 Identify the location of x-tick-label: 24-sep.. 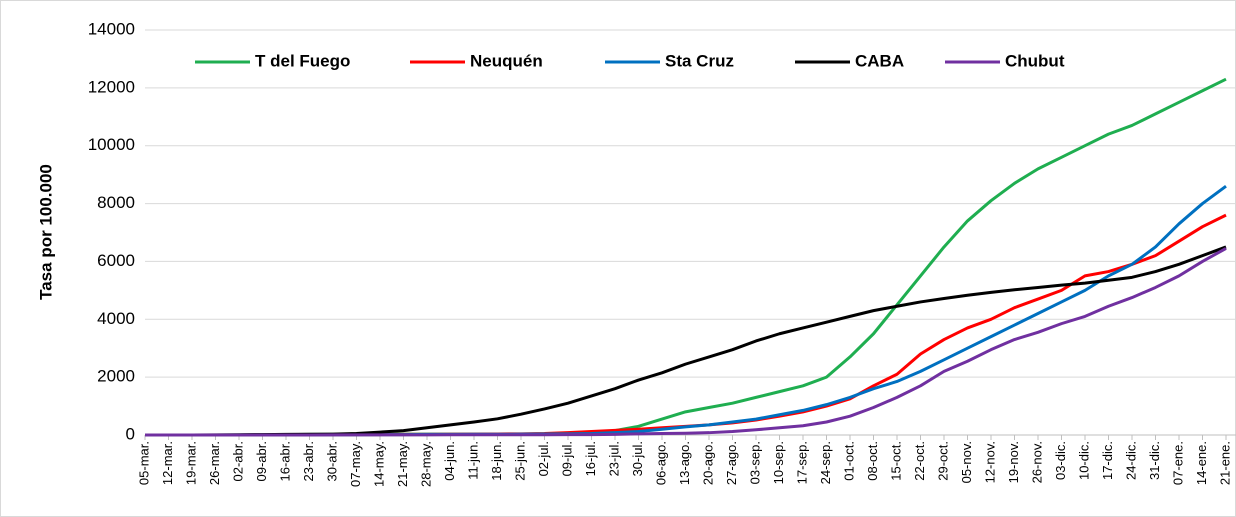
(825, 462).